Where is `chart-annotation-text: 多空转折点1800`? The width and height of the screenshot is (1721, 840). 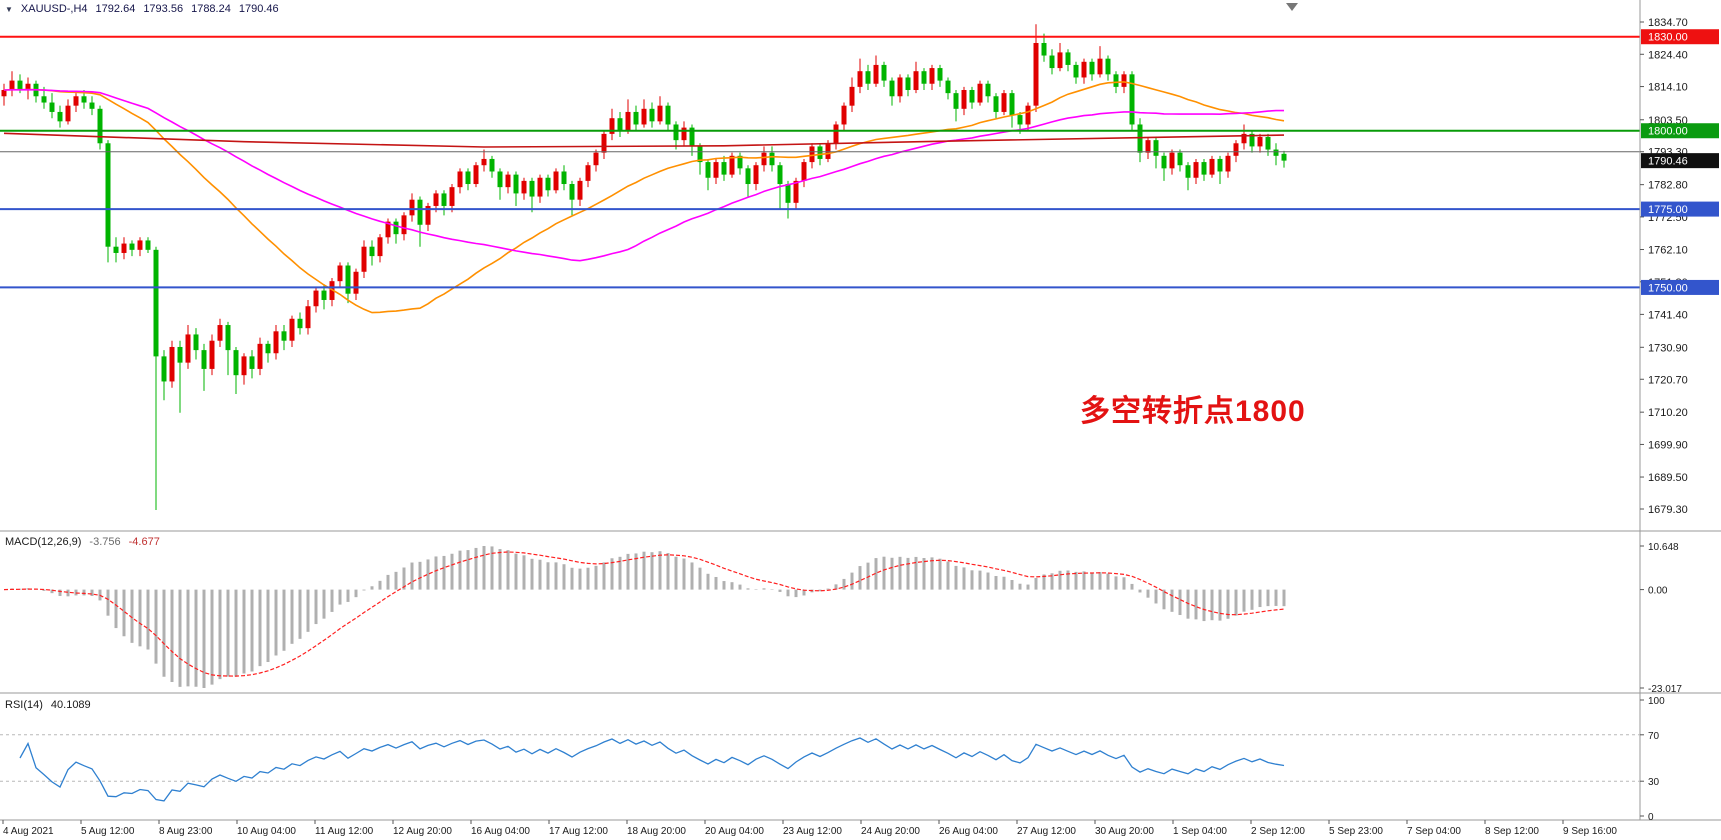
chart-annotation-text: 多空转折点1800 is located at coordinates (1193, 411).